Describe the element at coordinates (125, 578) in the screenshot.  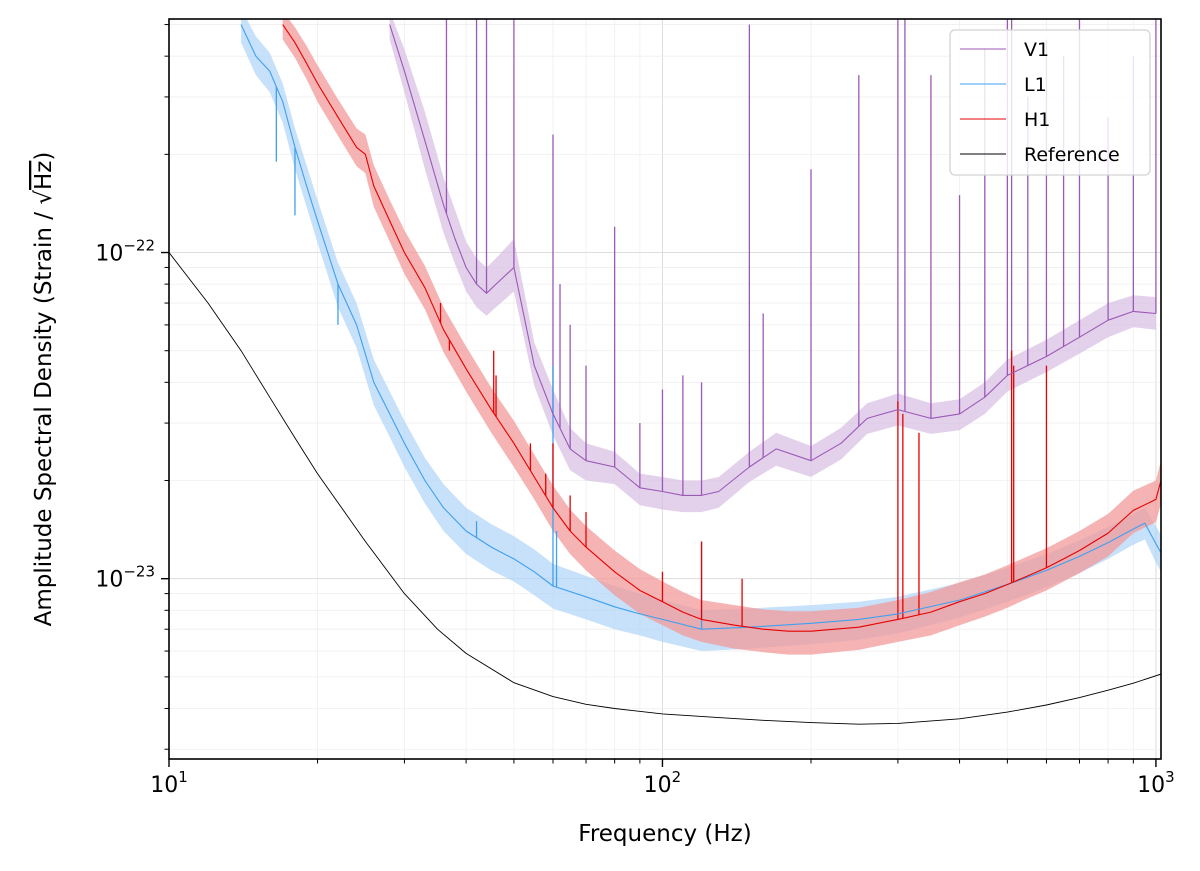
I see `y-tick-label: 10−23` at that location.